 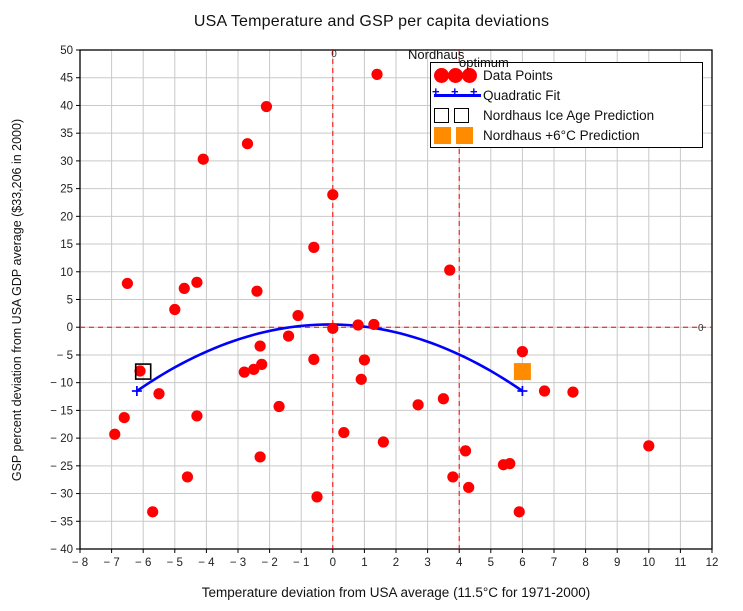 What do you see at coordinates (396, 563) in the screenshot?
I see `x-tick-label: 2` at bounding box center [396, 563].